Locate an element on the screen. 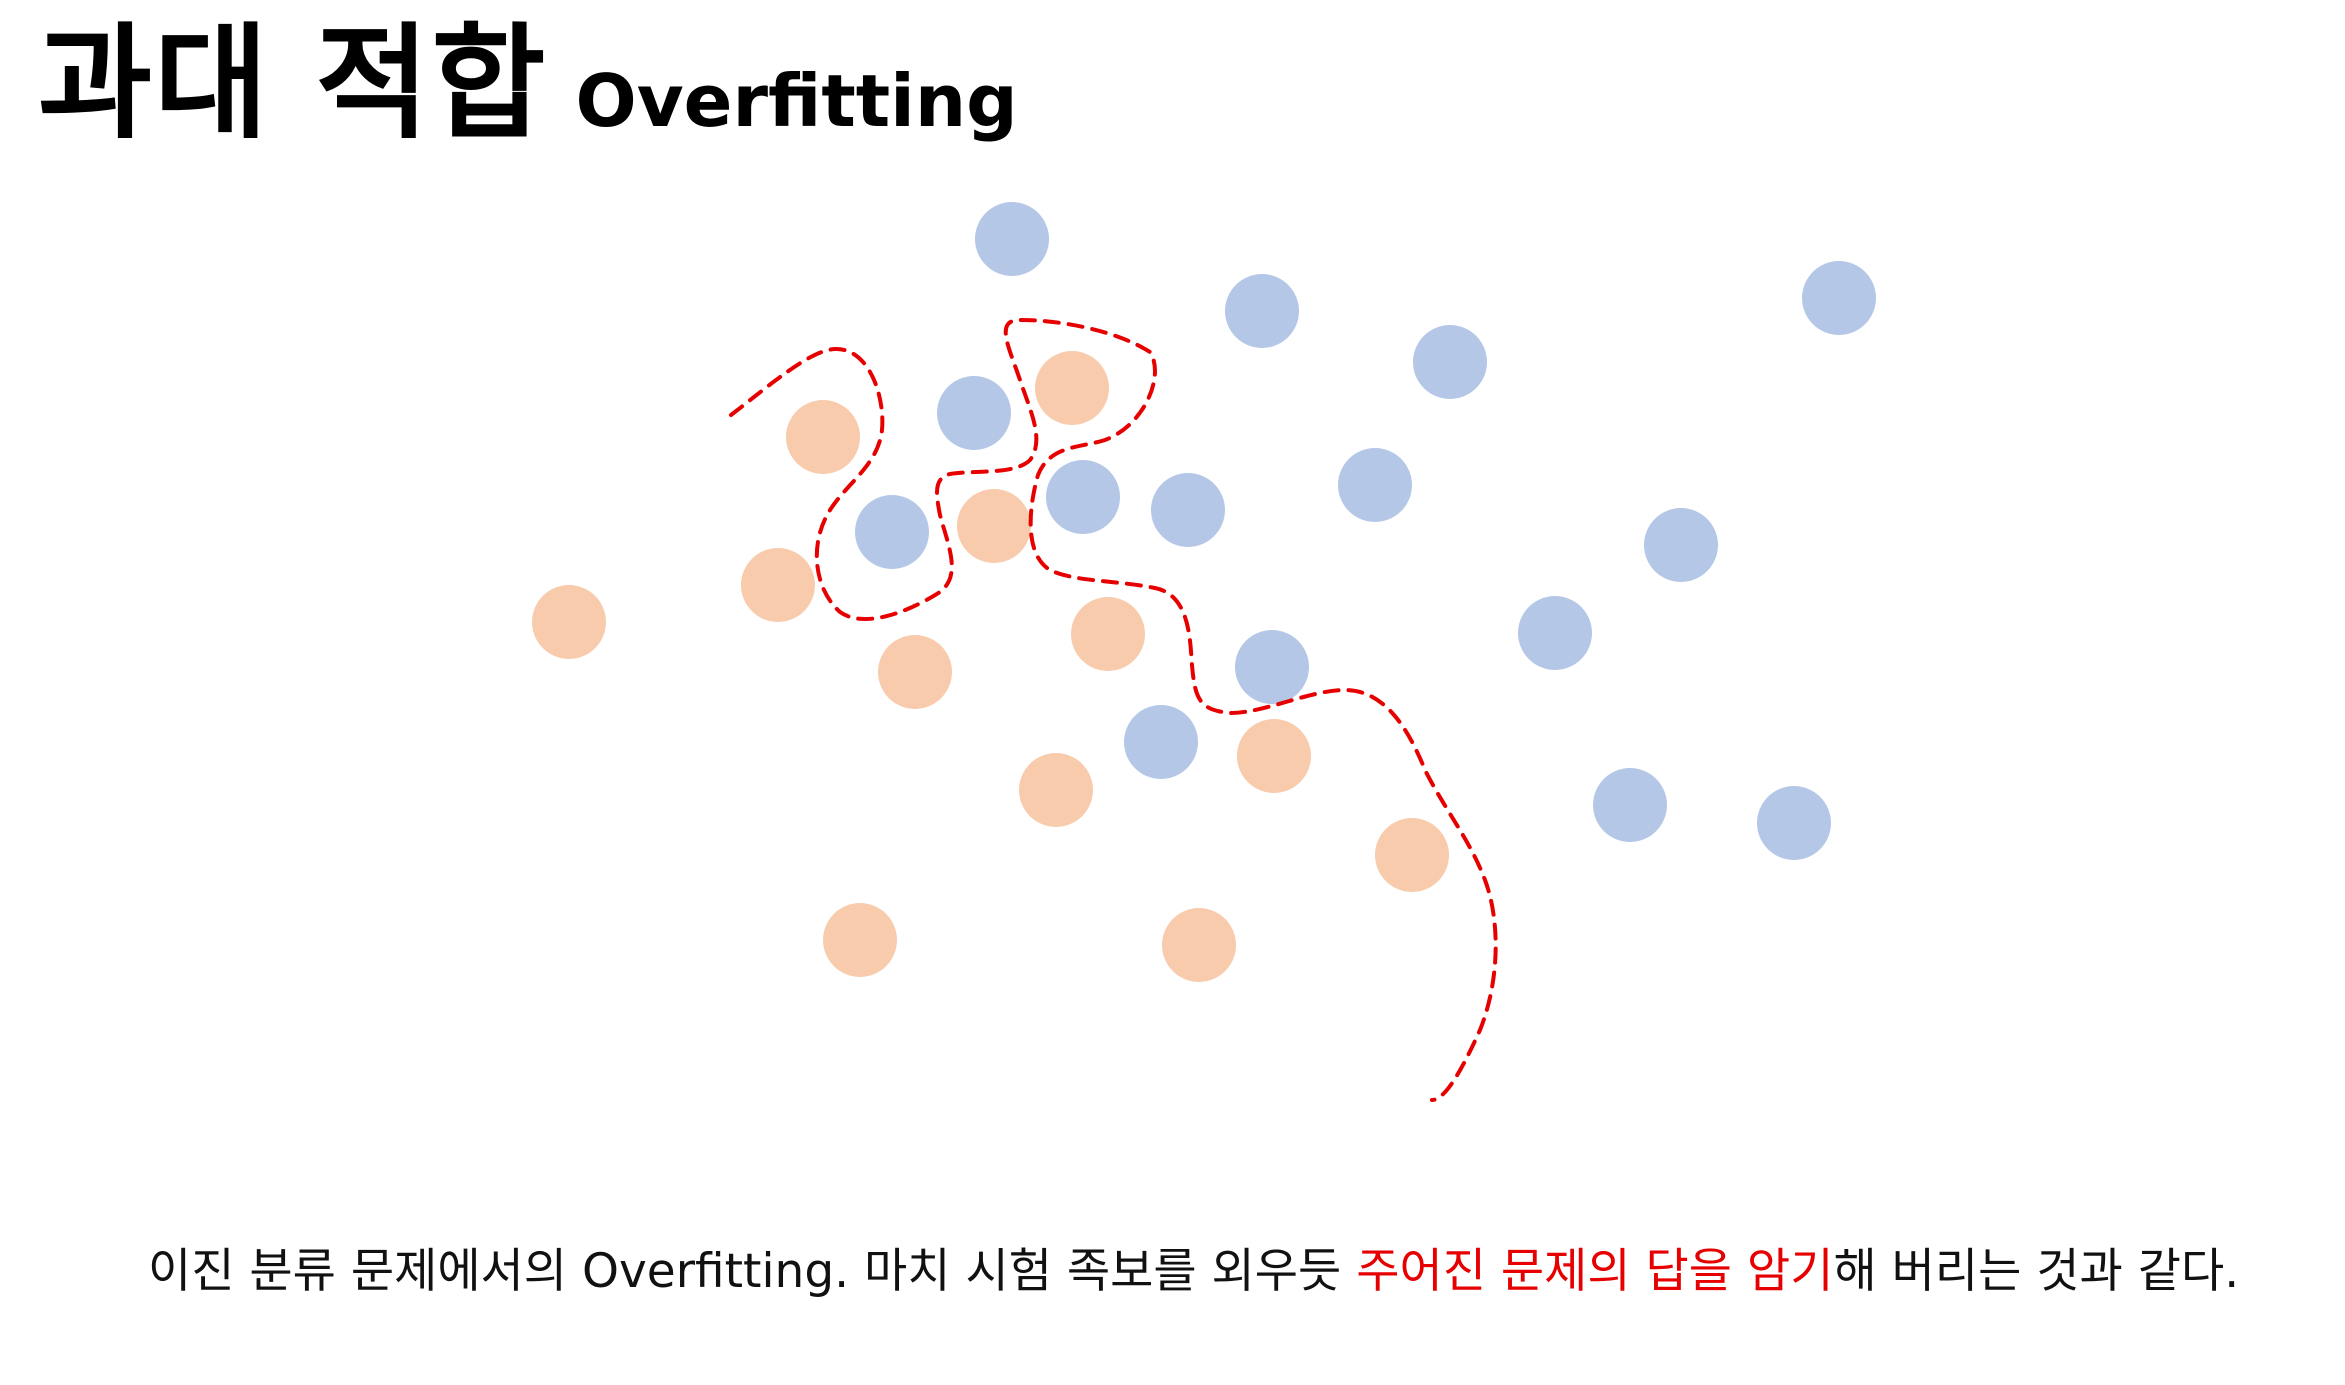  title-korean: 과대 적합 is located at coordinates (293, 84).